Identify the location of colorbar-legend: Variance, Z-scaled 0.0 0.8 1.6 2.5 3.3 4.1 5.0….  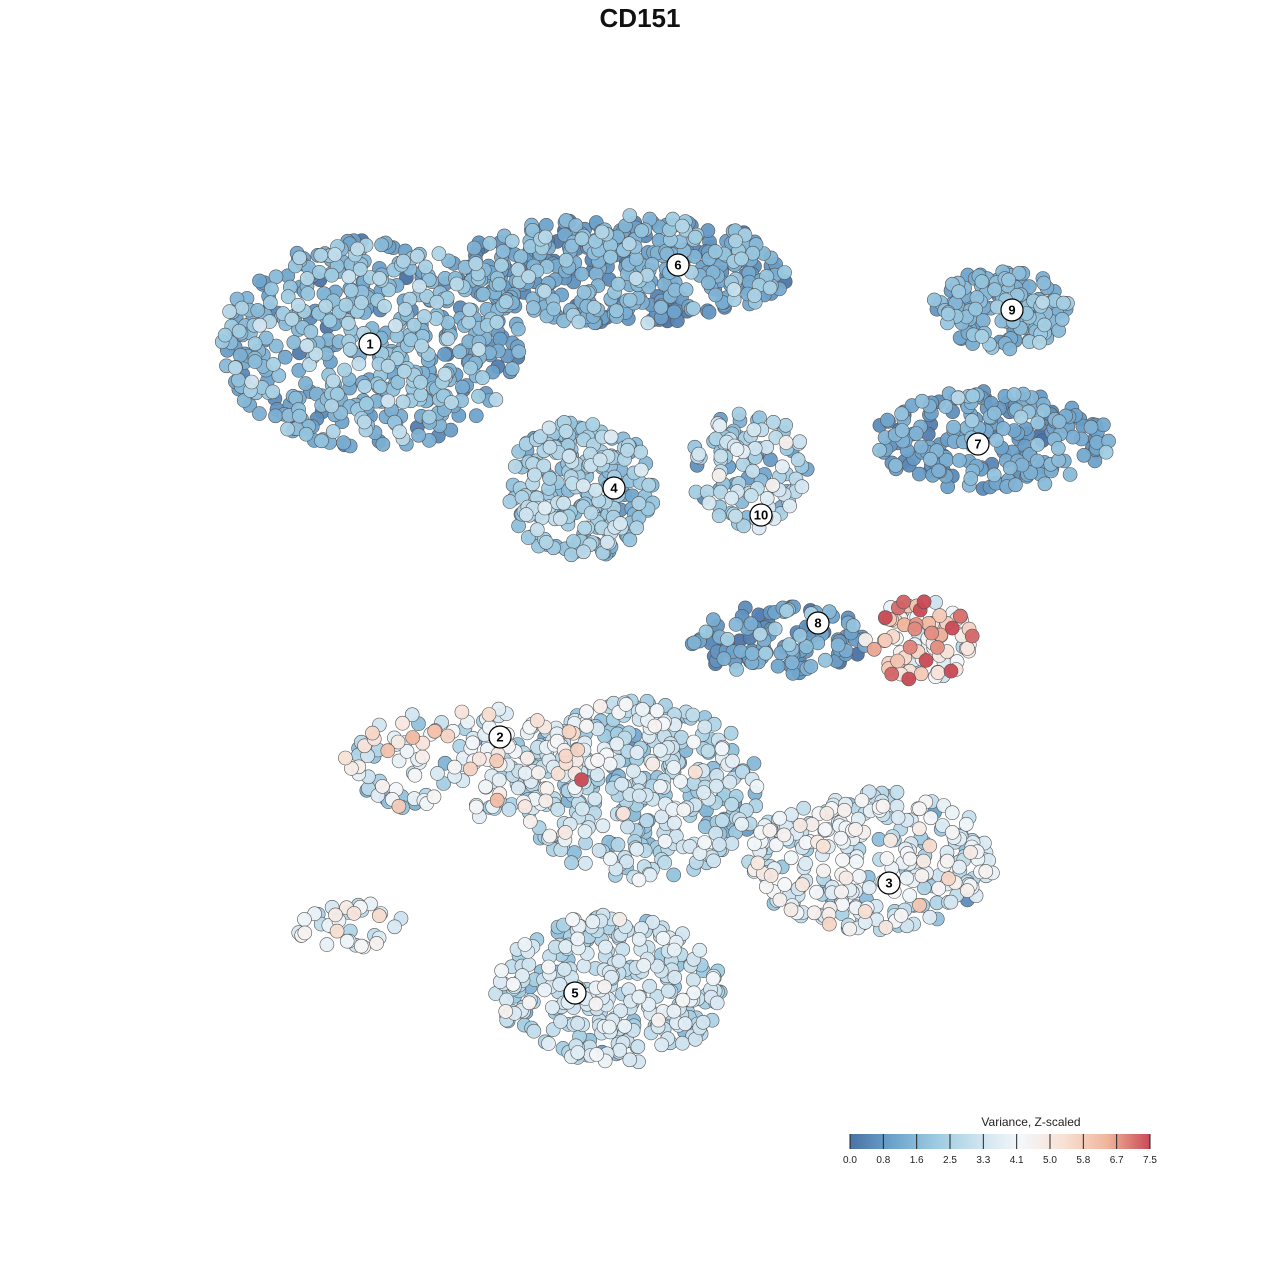
(1000, 1140).